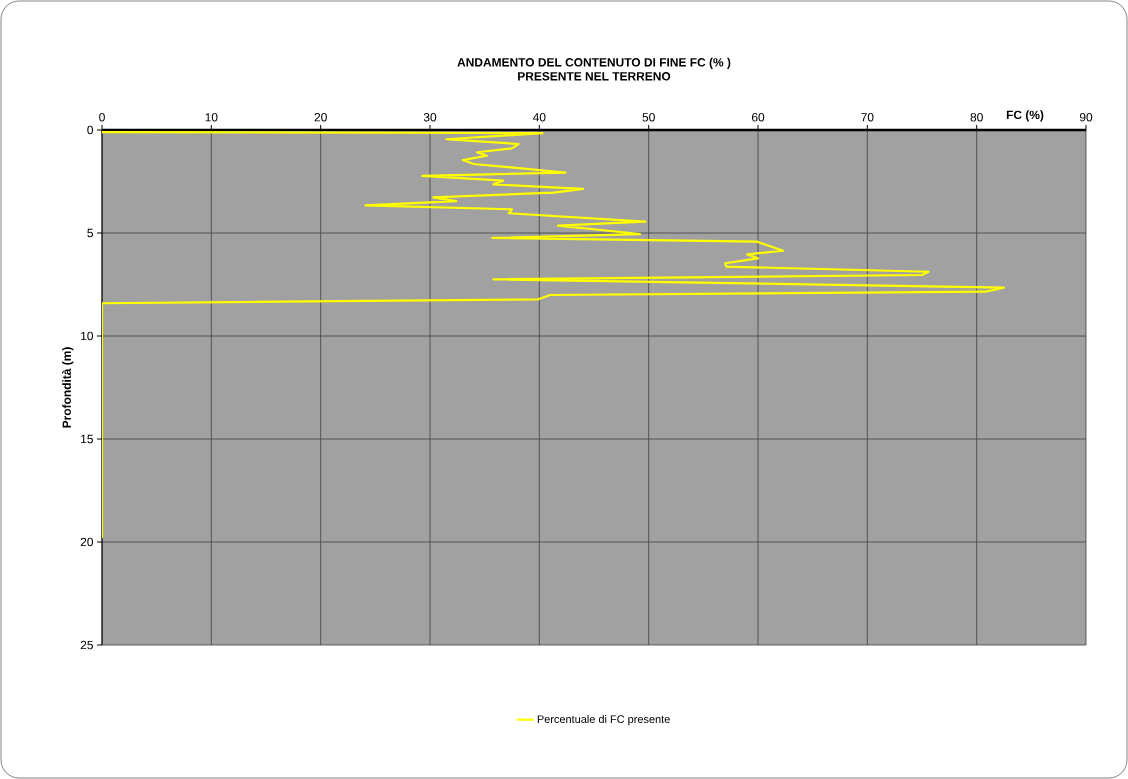  I want to click on y-tick-label: 0, so click(90, 130).